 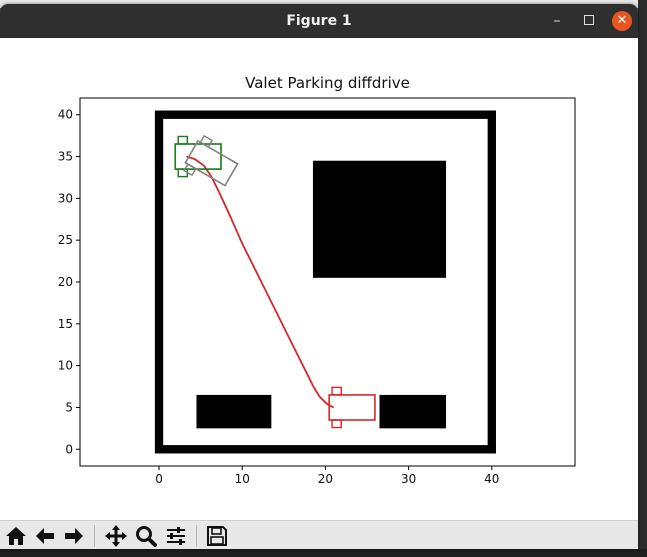 What do you see at coordinates (234, 411) in the screenshot?
I see `obstacle-bottom-left-block` at bounding box center [234, 411].